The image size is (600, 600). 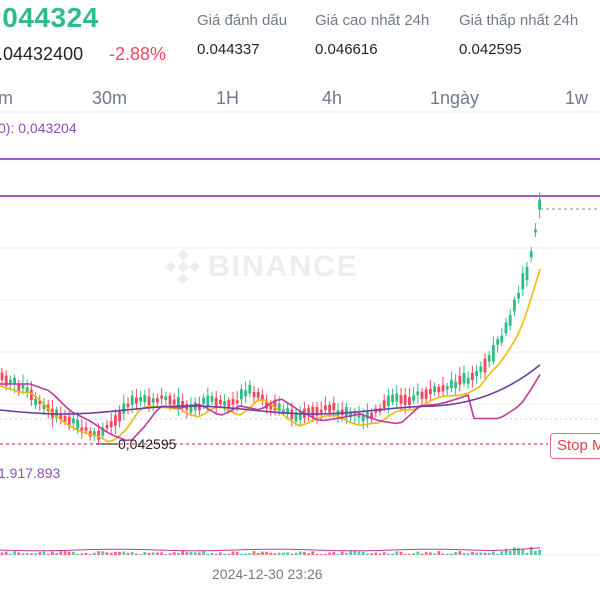 What do you see at coordinates (183, 267) in the screenshot?
I see `binance-logo-icon` at bounding box center [183, 267].